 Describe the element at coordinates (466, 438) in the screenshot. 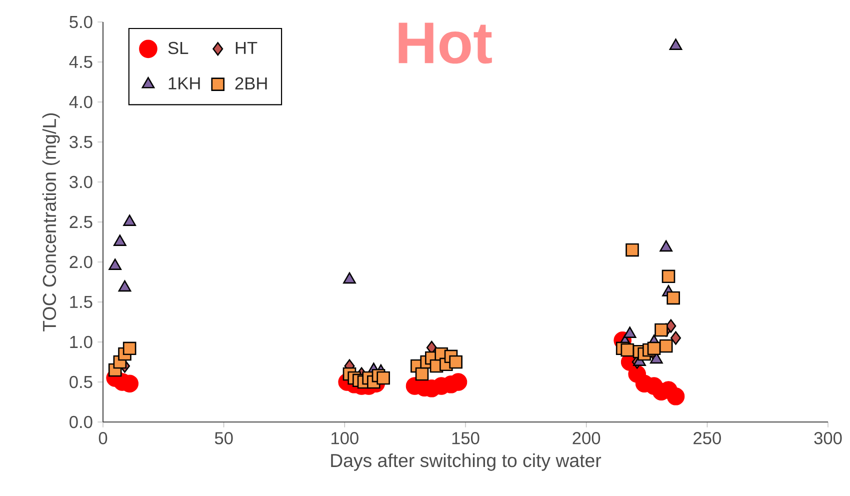

I see `x-tick-label: 150` at that location.